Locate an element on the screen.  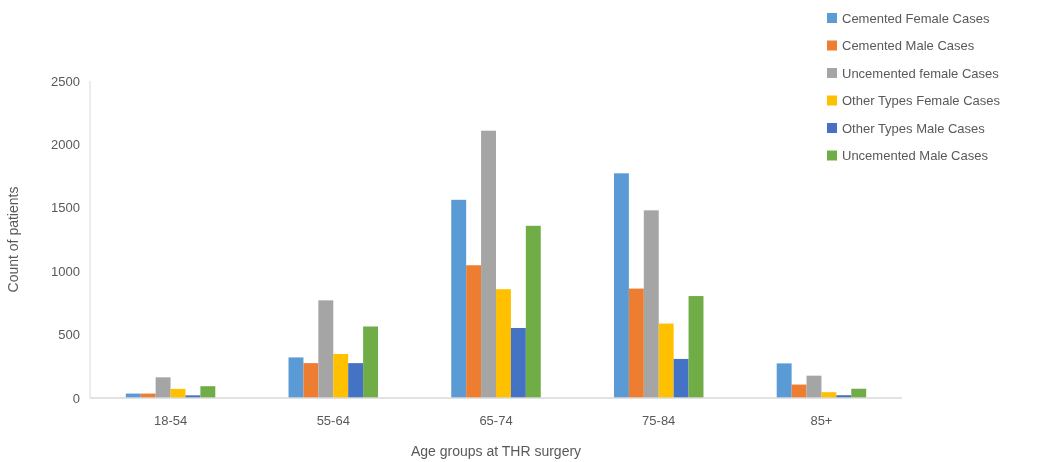
x-tick-label: 85+ is located at coordinates (821, 420).